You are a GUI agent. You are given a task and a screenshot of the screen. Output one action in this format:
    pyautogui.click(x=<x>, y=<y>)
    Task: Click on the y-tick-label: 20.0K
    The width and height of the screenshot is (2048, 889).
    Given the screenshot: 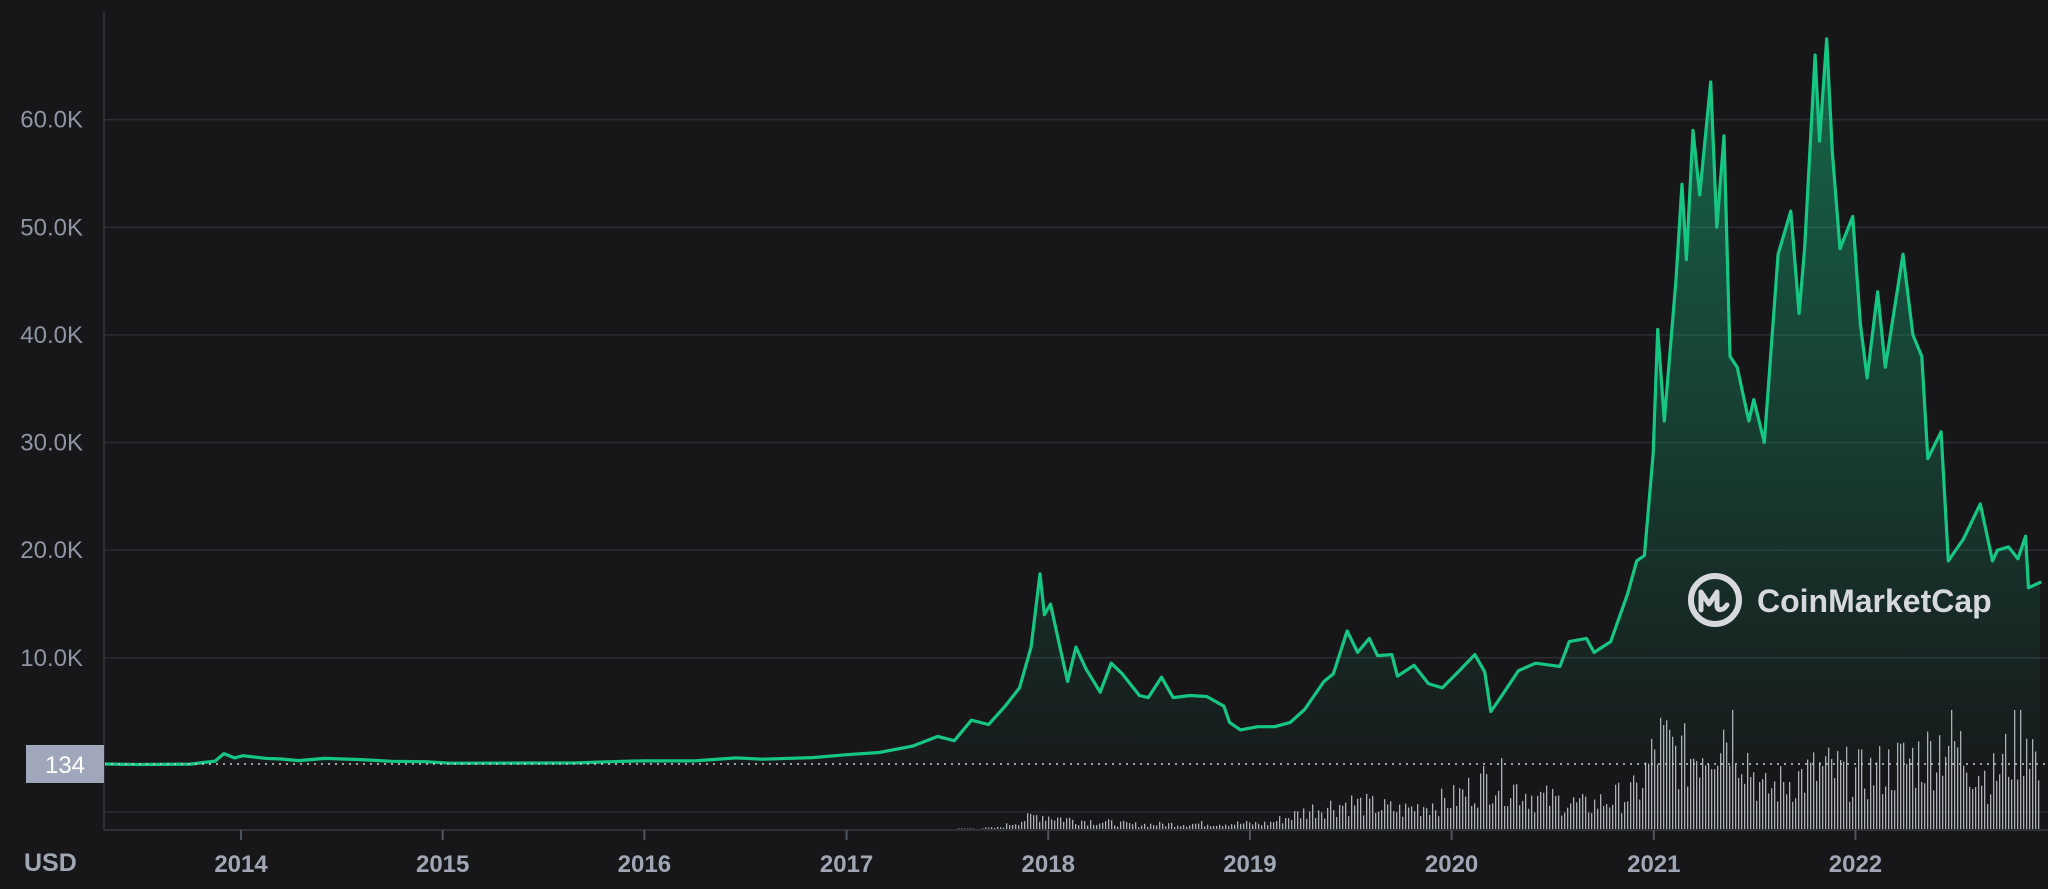 What is the action you would take?
    pyautogui.click(x=51, y=550)
    